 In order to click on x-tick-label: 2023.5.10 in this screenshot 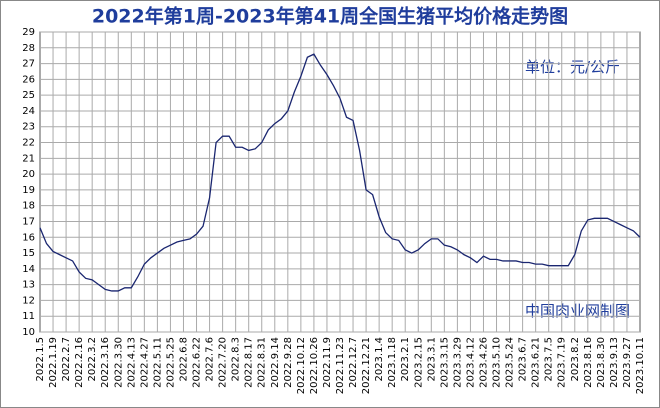, I will do `click(497, 362)`.